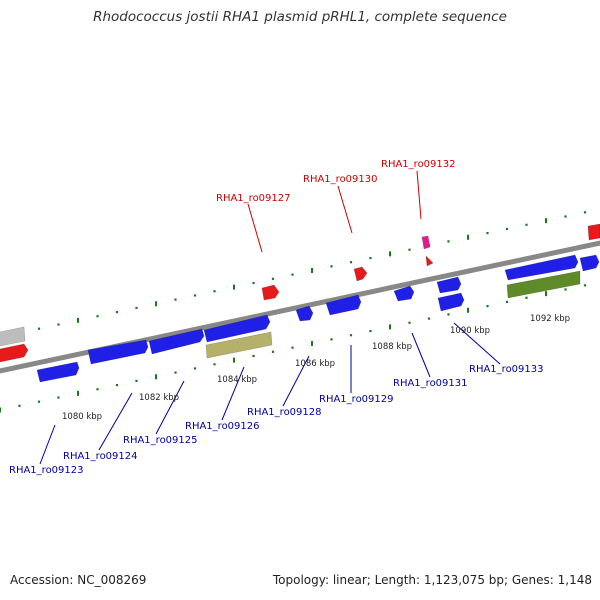 The width and height of the screenshot is (600, 600). What do you see at coordinates (451, 302) in the screenshot?
I see `gene-ro09133b-cds` at bounding box center [451, 302].